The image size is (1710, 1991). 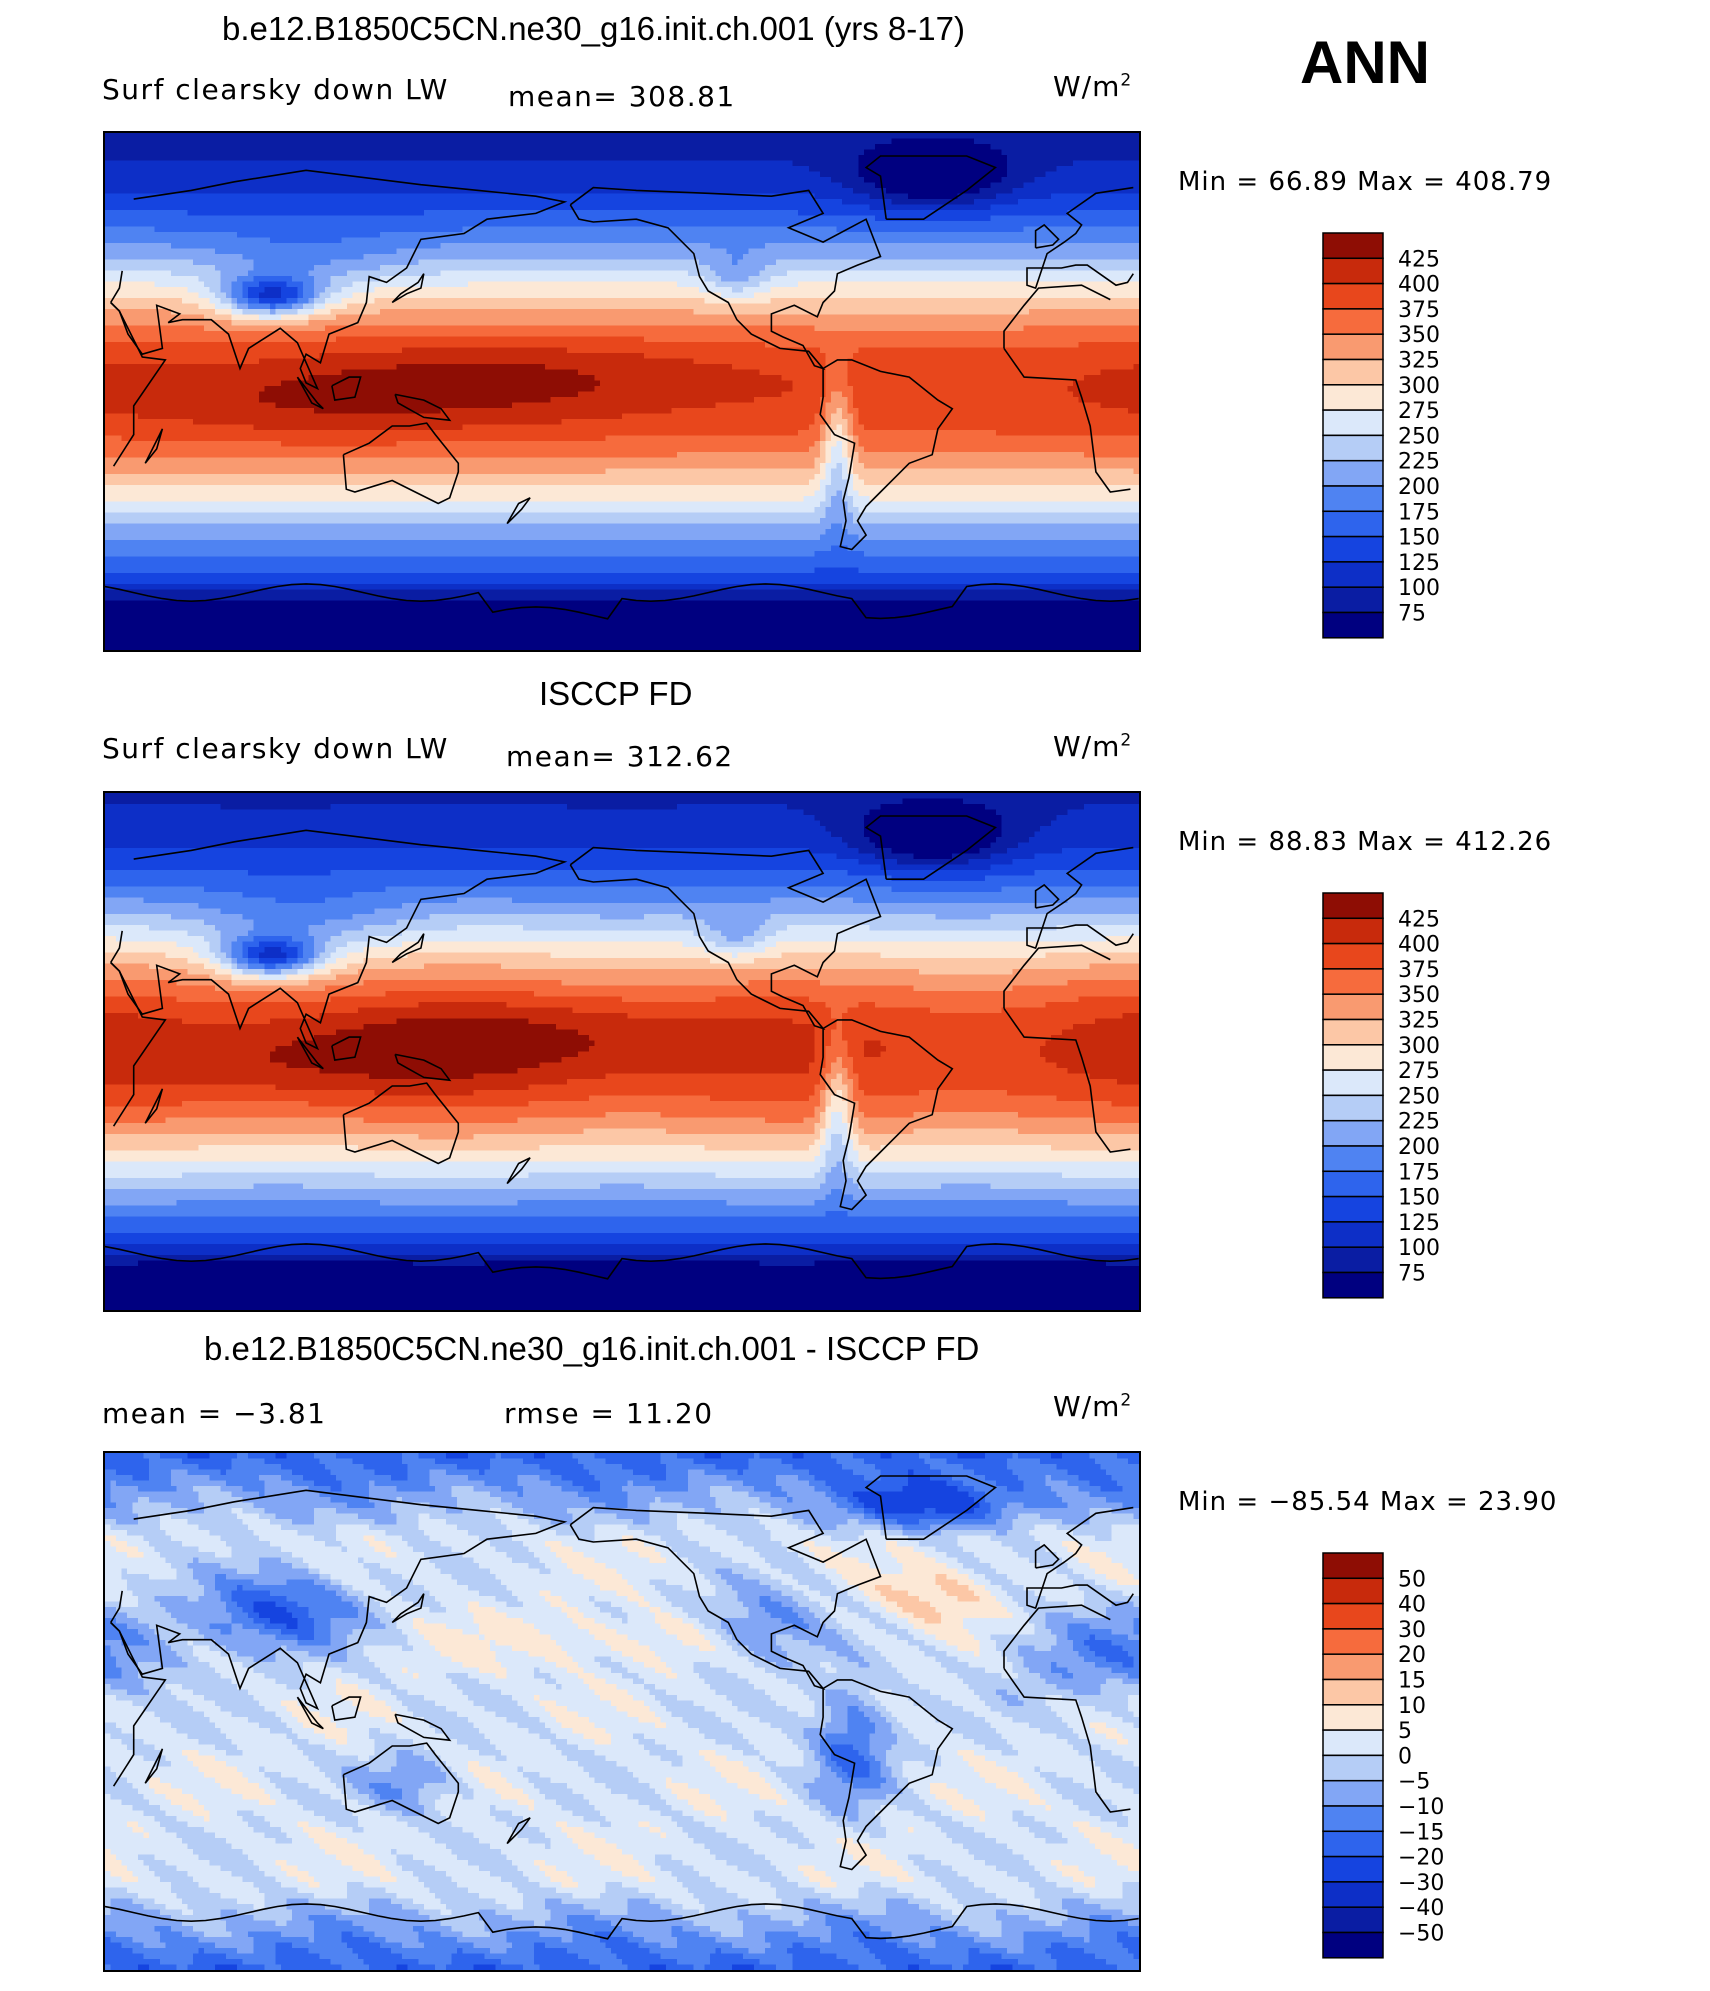 I want to click on colorbar-tick-label: −15, so click(x=1421, y=1832).